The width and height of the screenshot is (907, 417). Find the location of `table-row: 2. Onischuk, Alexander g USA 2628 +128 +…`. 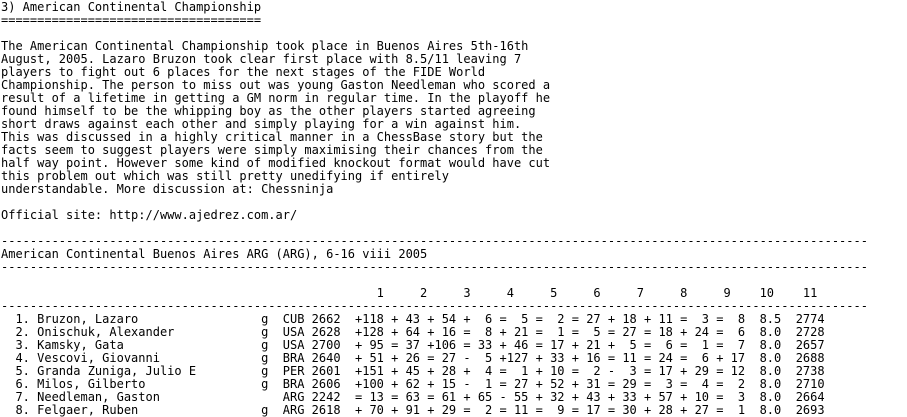

table-row: 2. Onischuk, Alexander g USA 2628 +128 +… is located at coordinates (413, 332).